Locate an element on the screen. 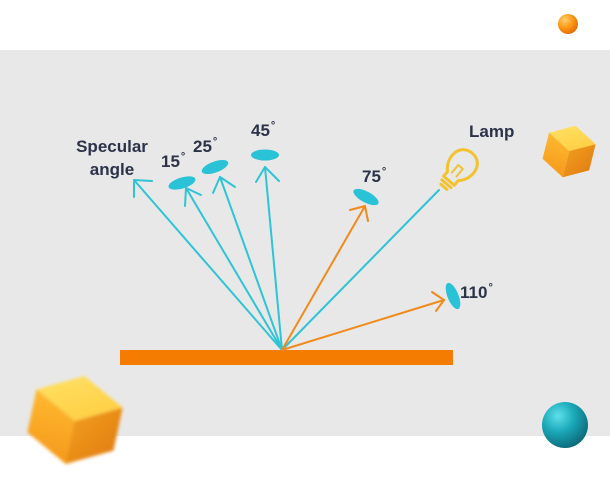 Image resolution: width=610 pixels, height=493 pixels. angle-75-value: 75 is located at coordinates (371, 176).